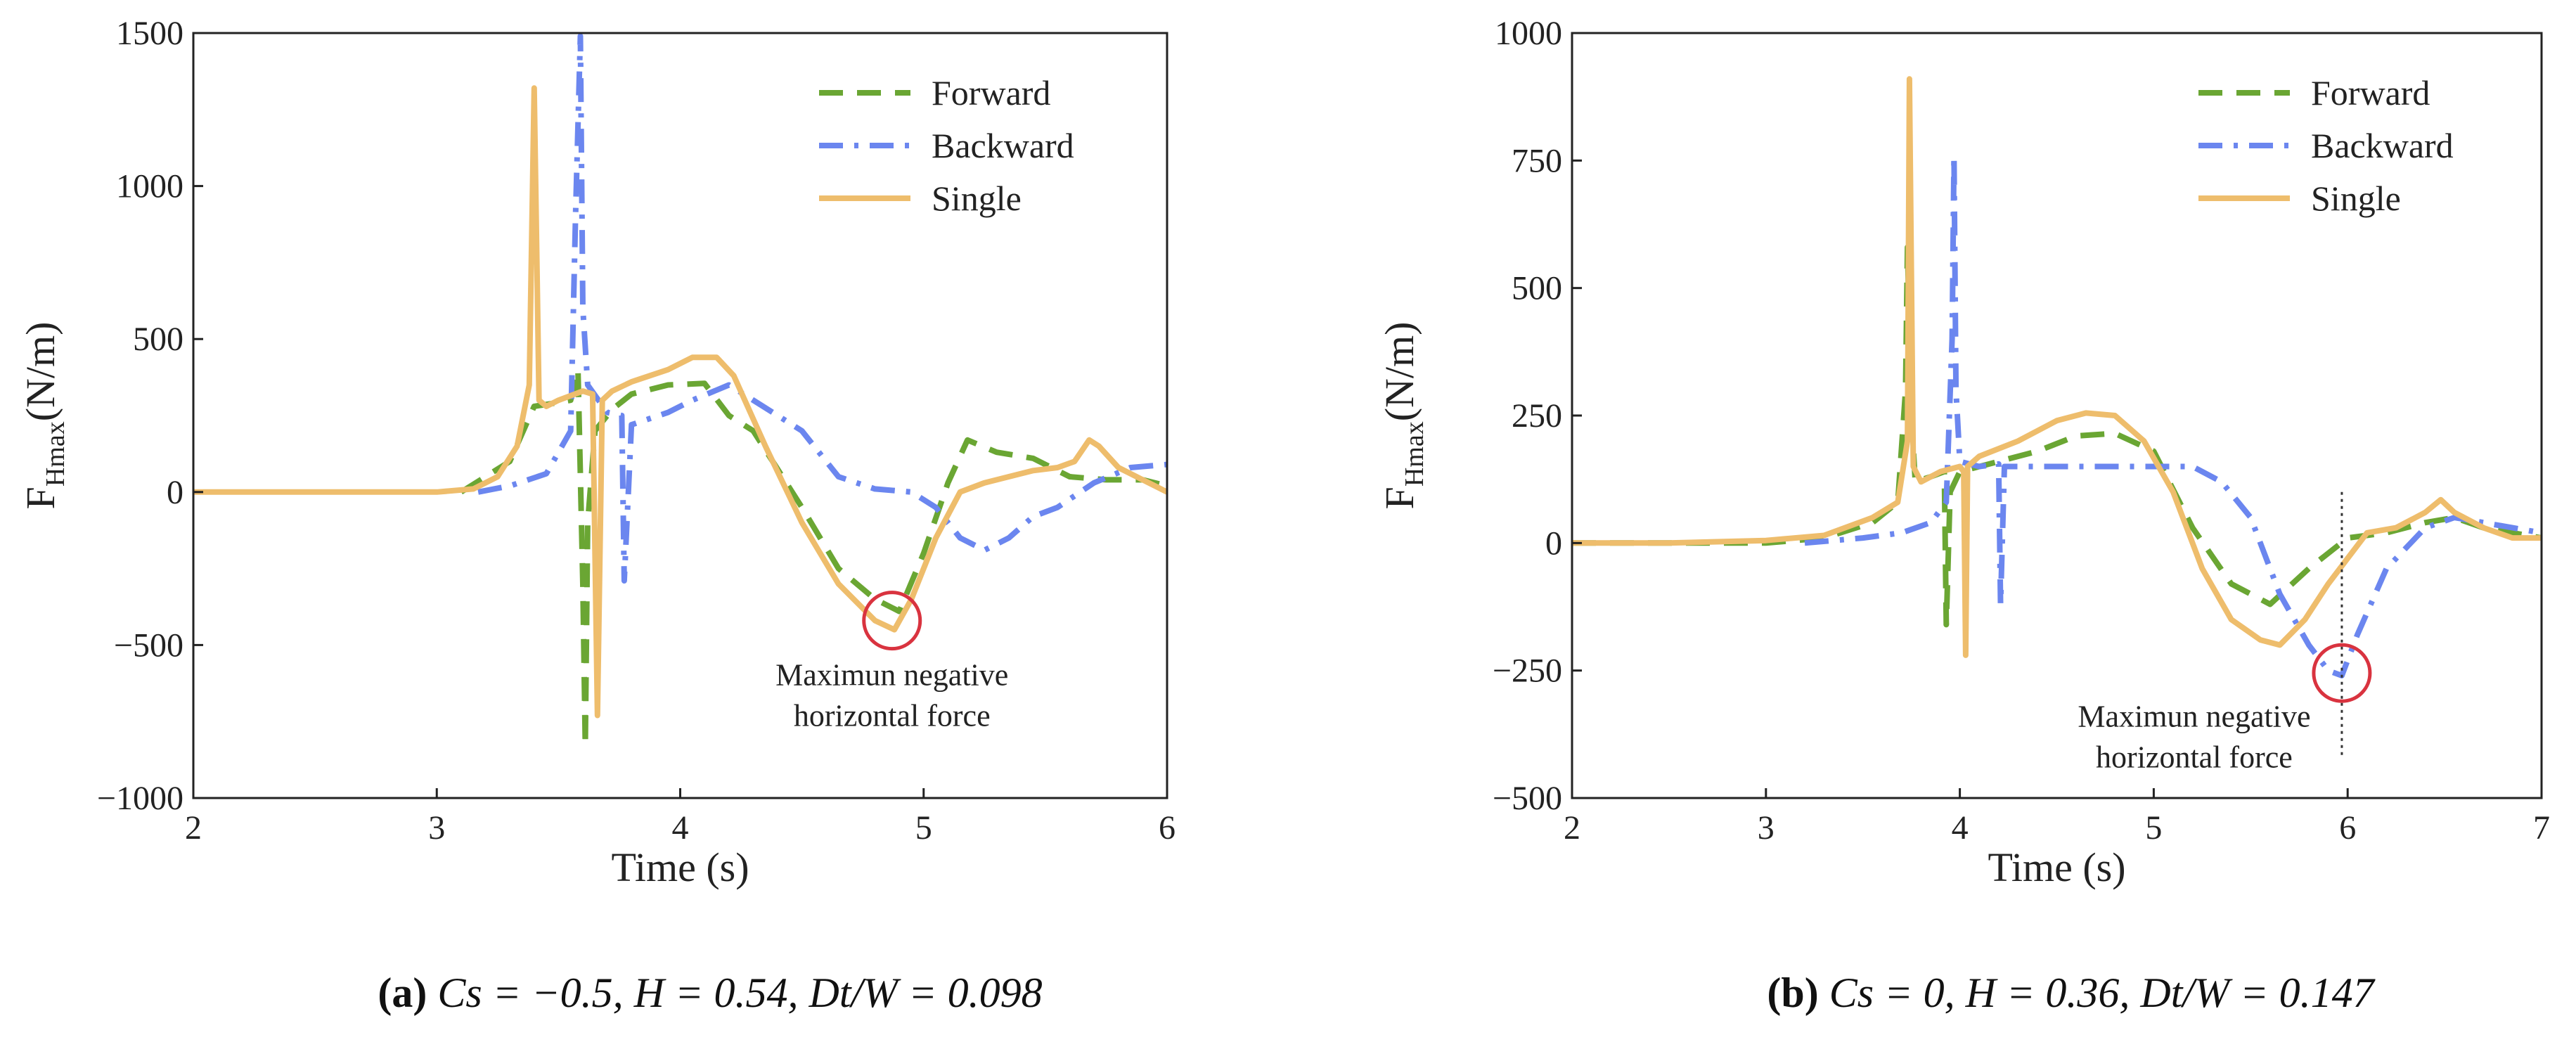  What do you see at coordinates (149, 33) in the screenshot?
I see `y-tick-label: 1500` at bounding box center [149, 33].